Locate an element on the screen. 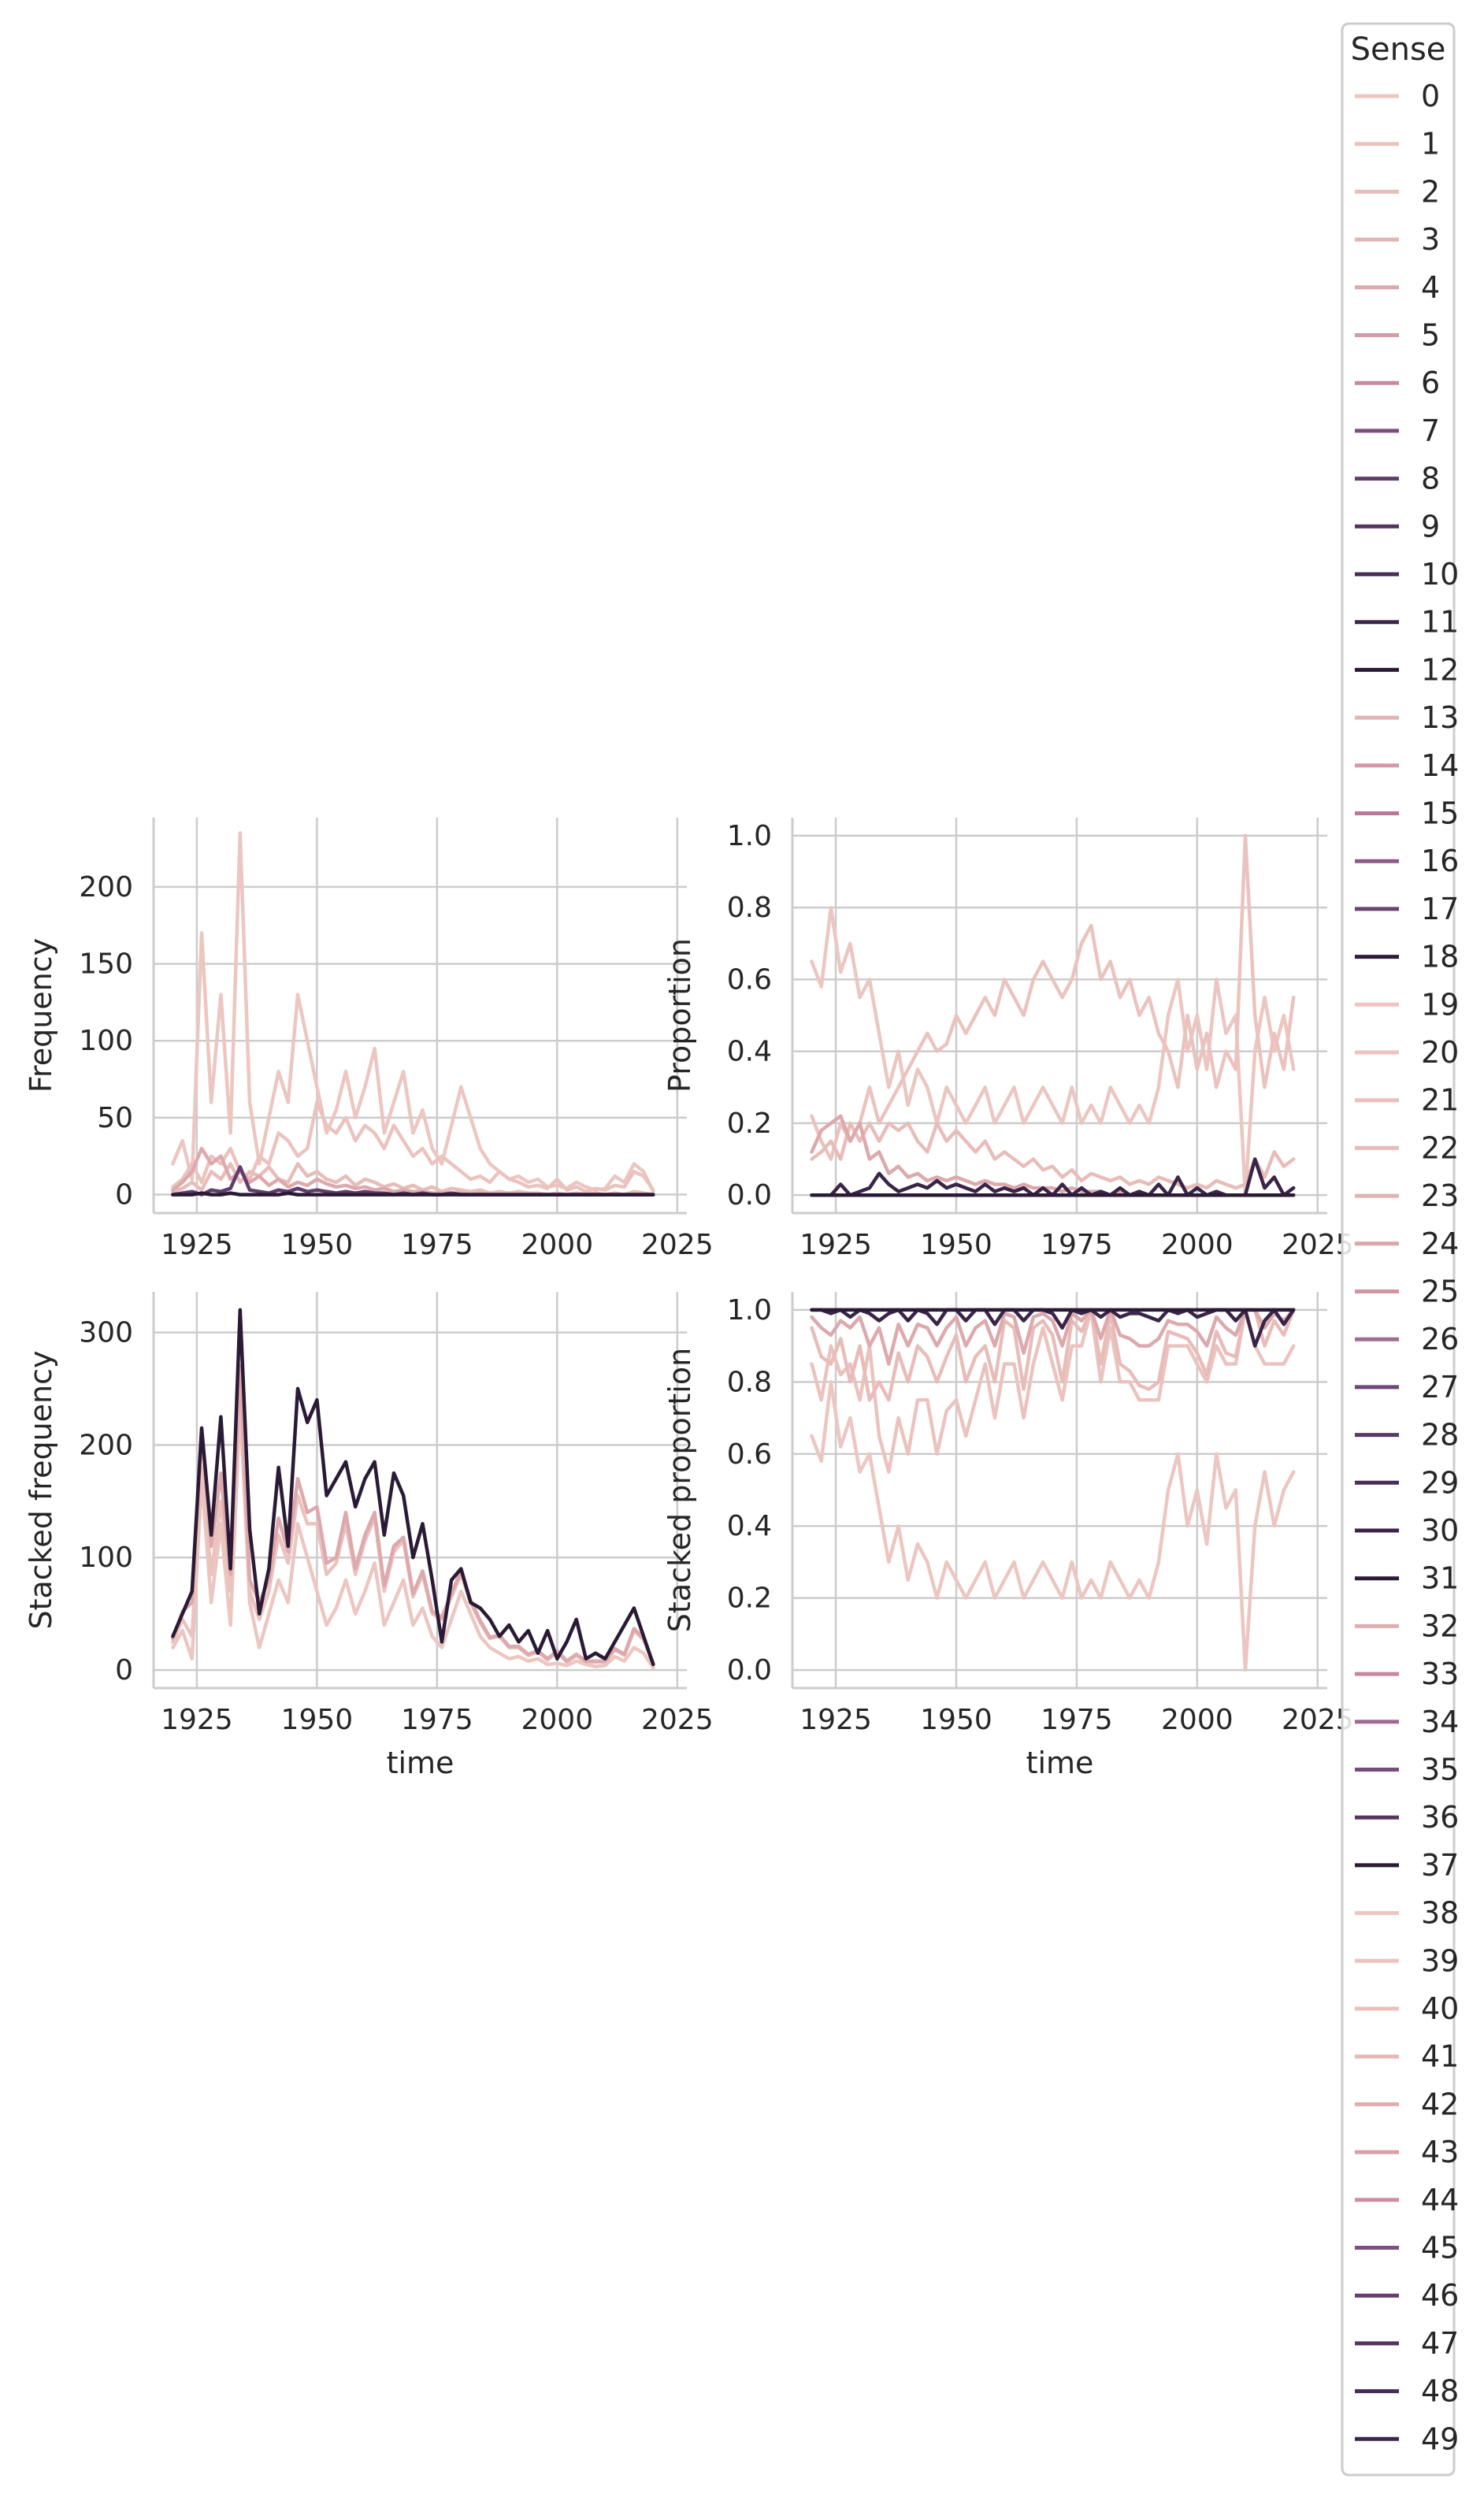  legend-entry: 40 is located at coordinates (1407, 2008).